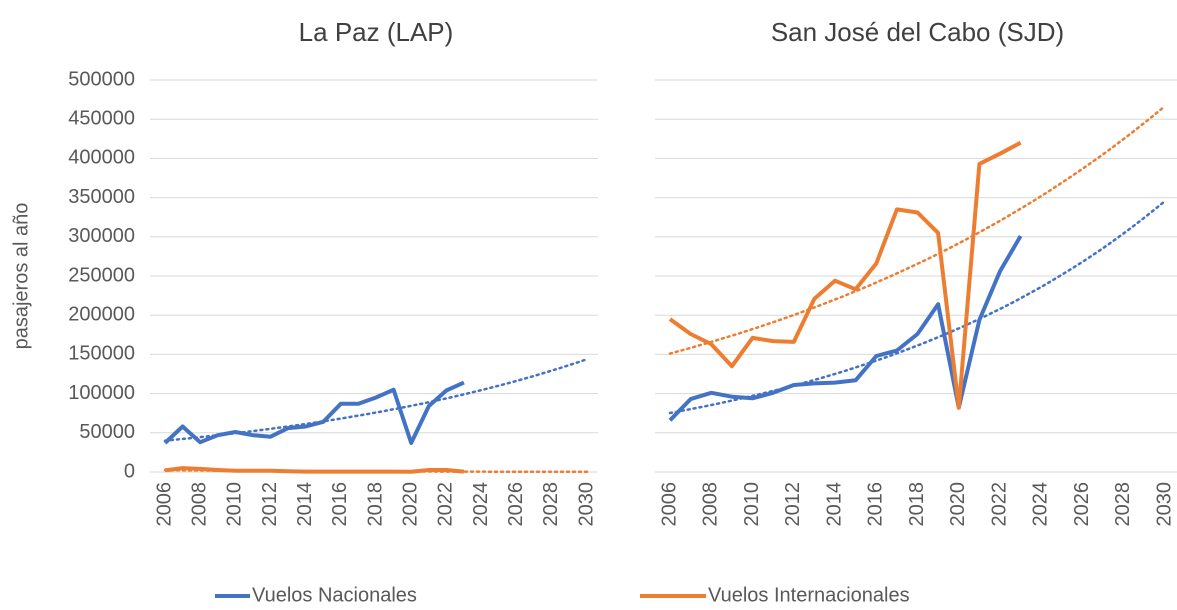 Image resolution: width=1177 pixels, height=610 pixels. Describe the element at coordinates (101, 354) in the screenshot. I see `y-tick-label: 150000` at that location.